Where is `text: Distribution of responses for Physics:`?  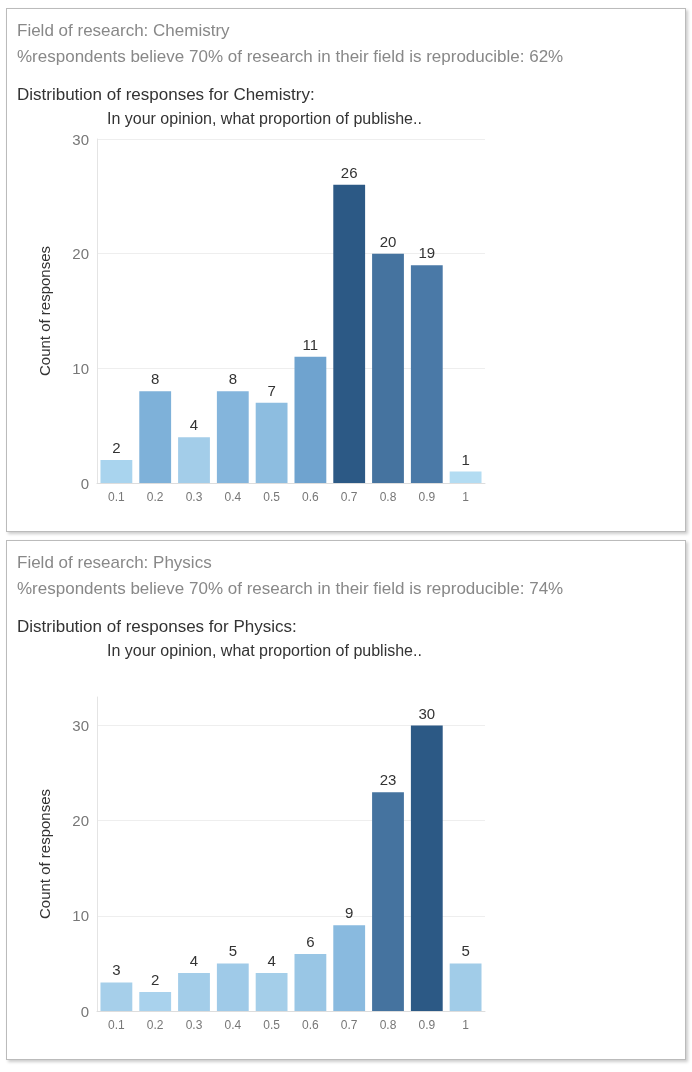 text: Distribution of responses for Physics: is located at coordinates (157, 627).